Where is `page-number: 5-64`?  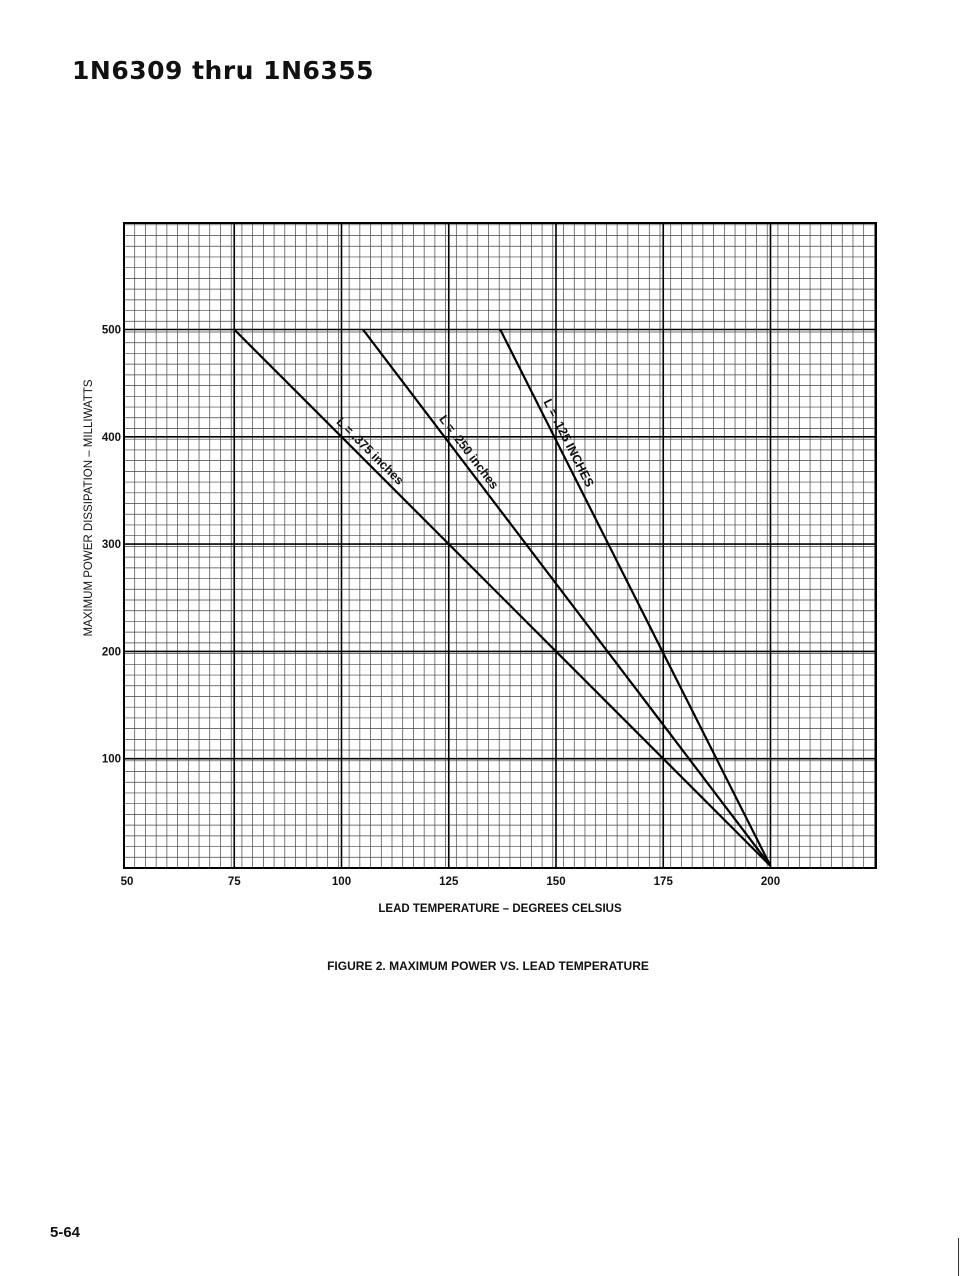 page-number: 5-64 is located at coordinates (65, 1232).